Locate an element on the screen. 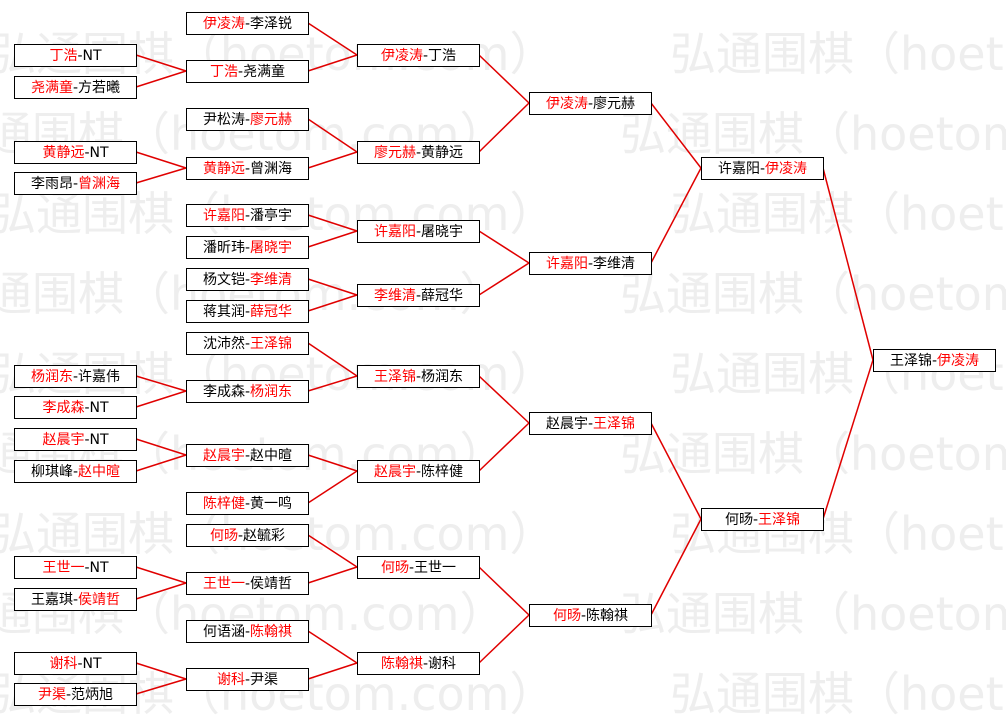 Image resolution: width=1006 pixels, height=717 pixels. match: 李成森-杨润东 is located at coordinates (247, 391).